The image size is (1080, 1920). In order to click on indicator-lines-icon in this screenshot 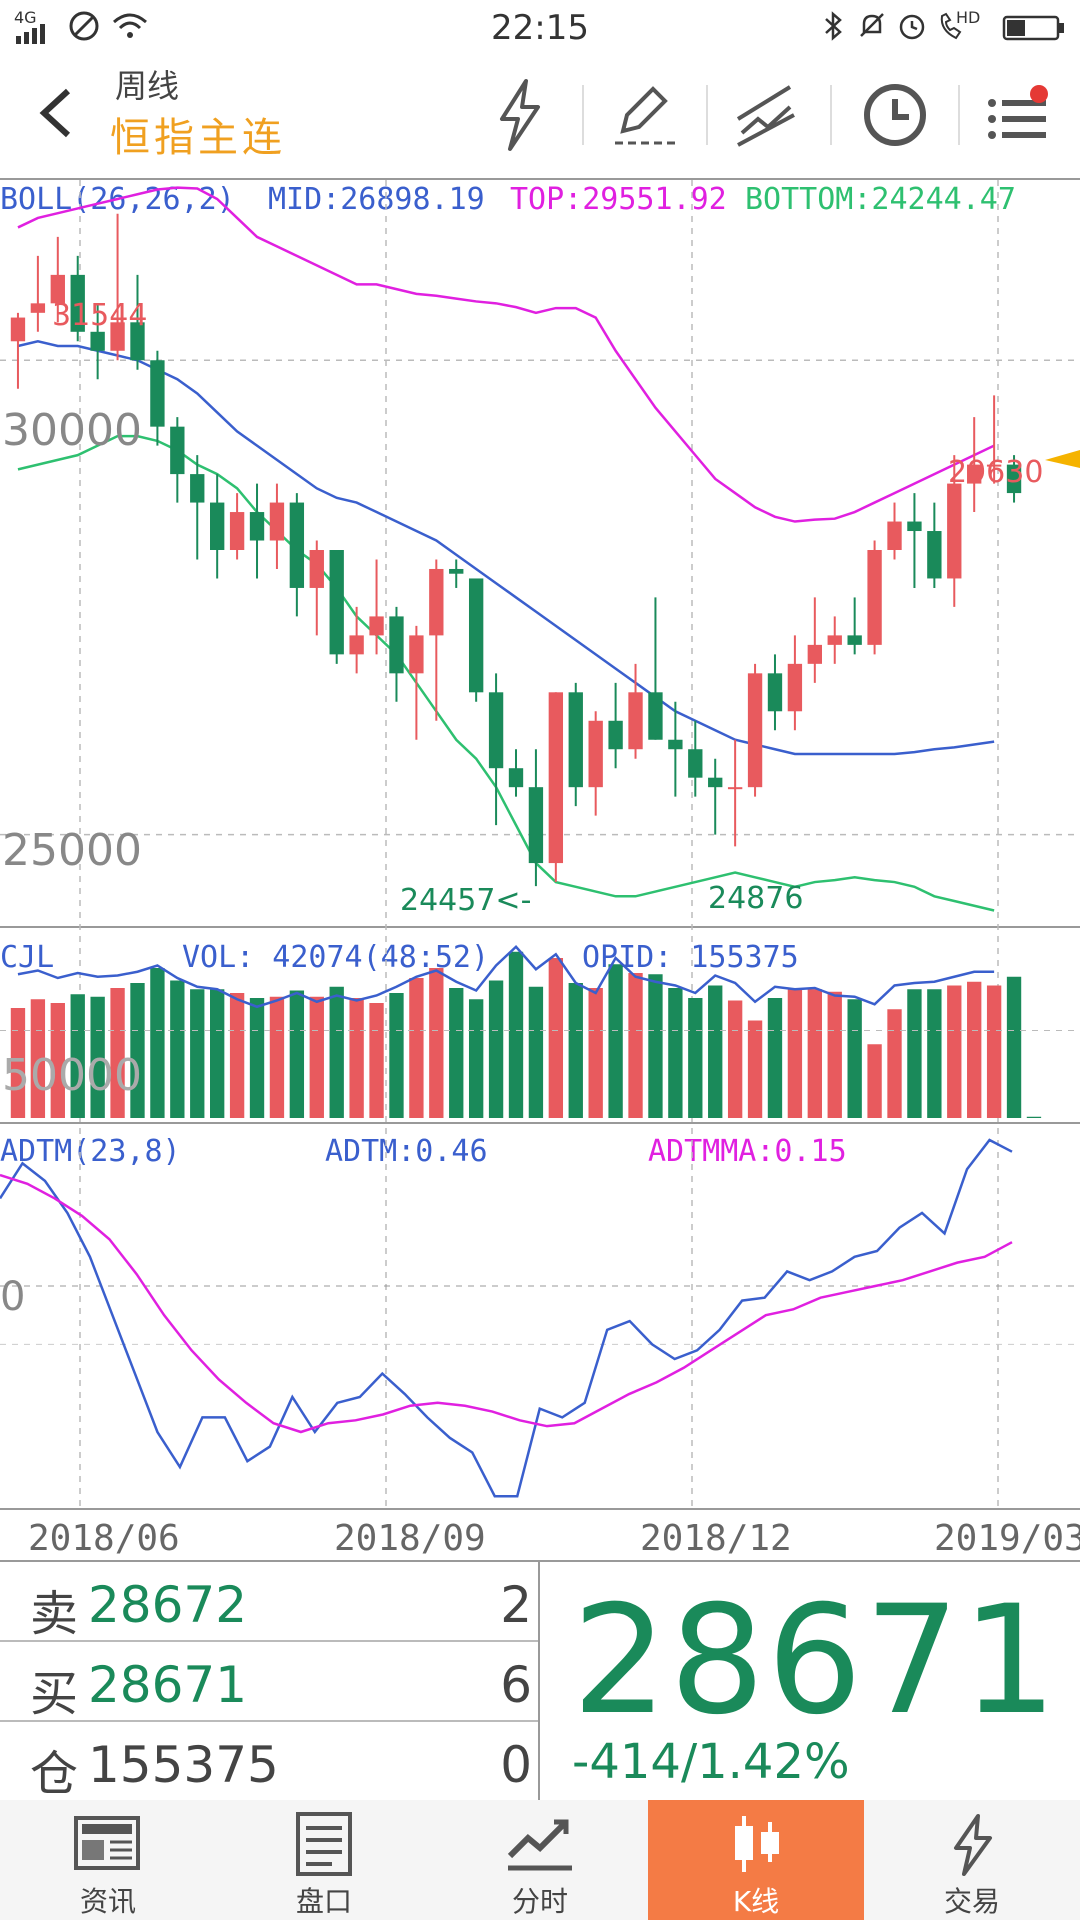, I will do `click(768, 115)`.